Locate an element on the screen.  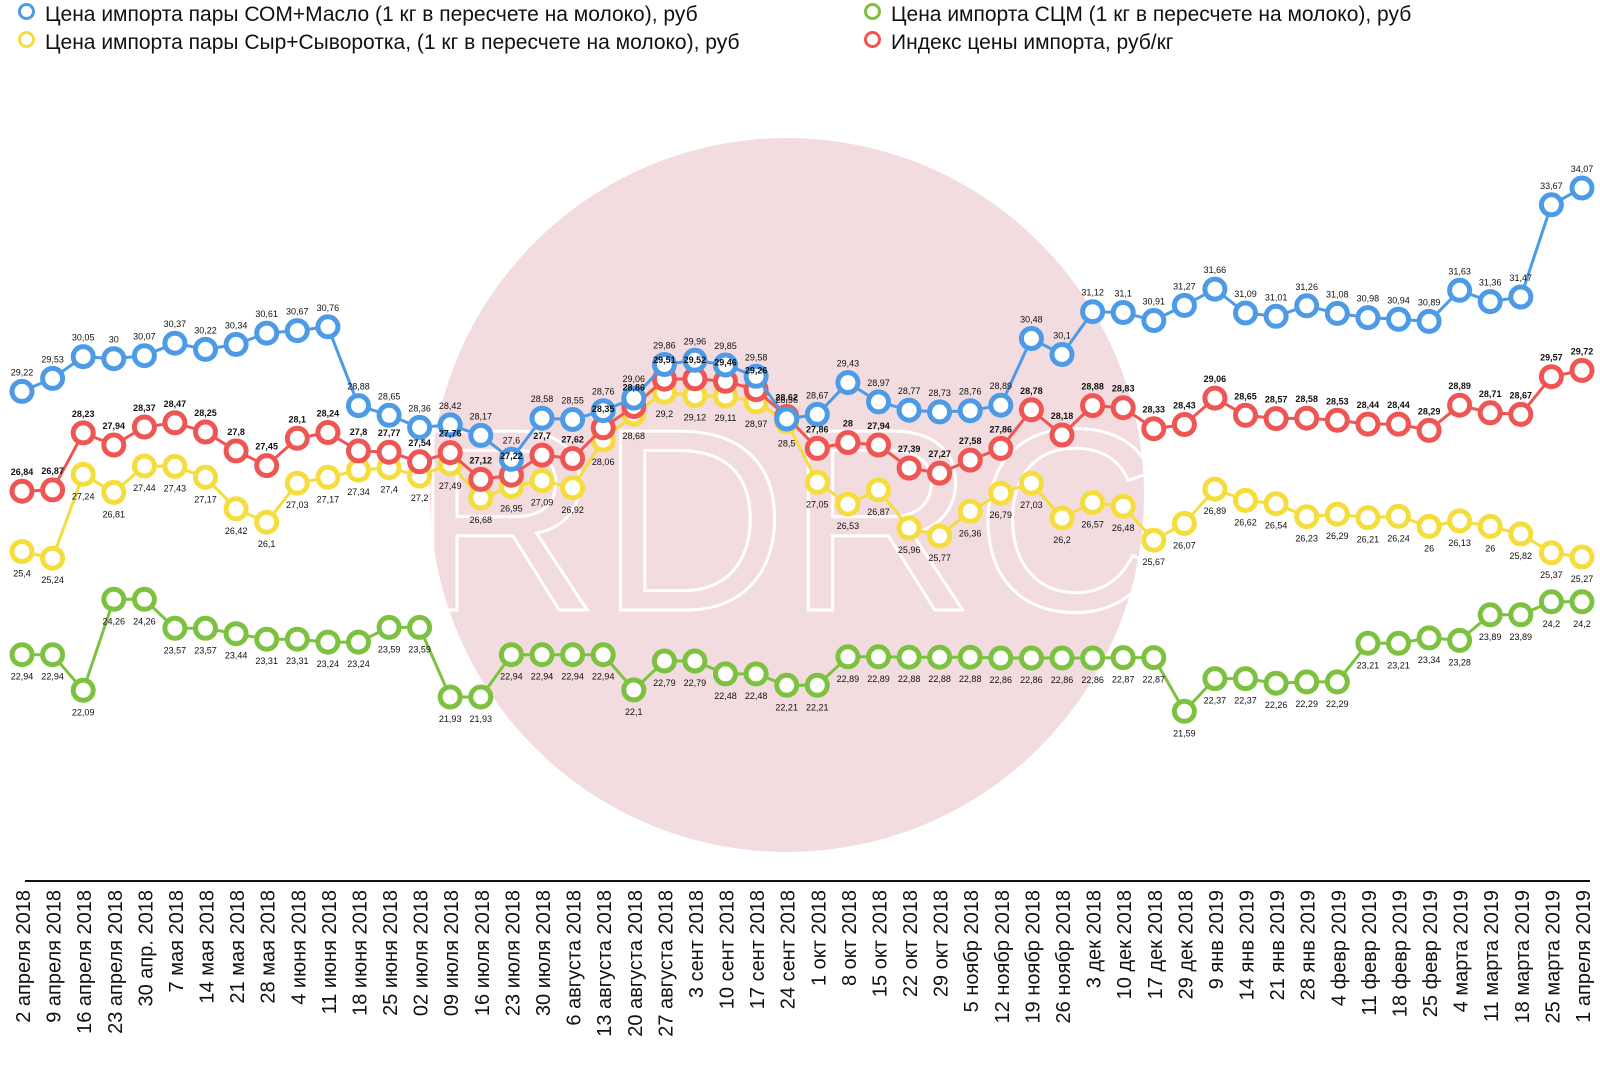
data-label-milk_powder: 22,26 is located at coordinates (1276, 705).